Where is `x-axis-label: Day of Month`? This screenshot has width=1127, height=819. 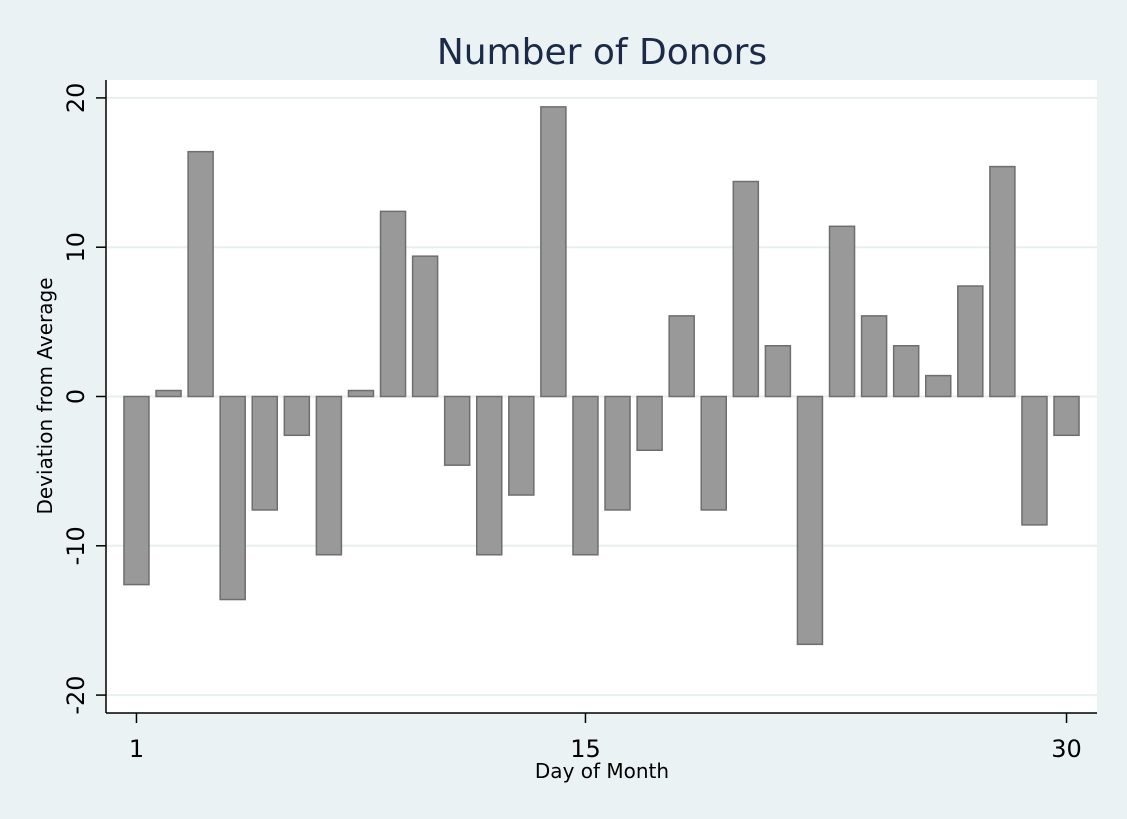
x-axis-label: Day of Month is located at coordinates (602, 771).